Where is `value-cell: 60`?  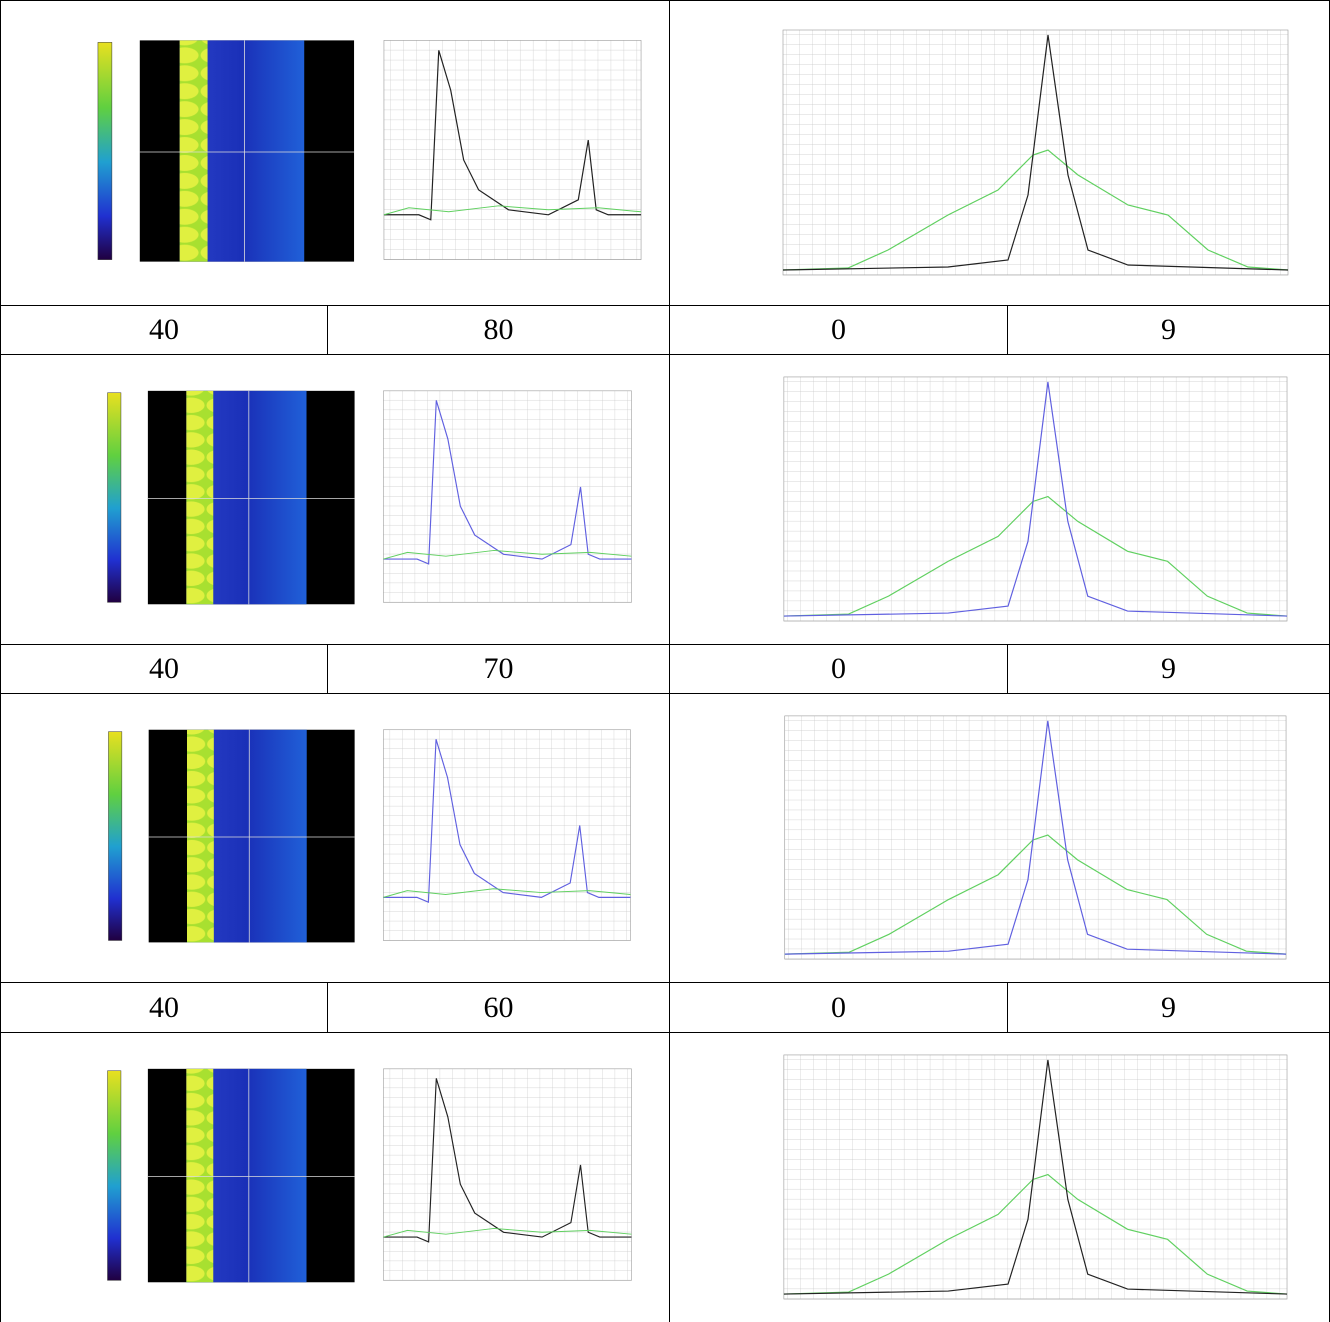
value-cell: 60 is located at coordinates (498, 1007).